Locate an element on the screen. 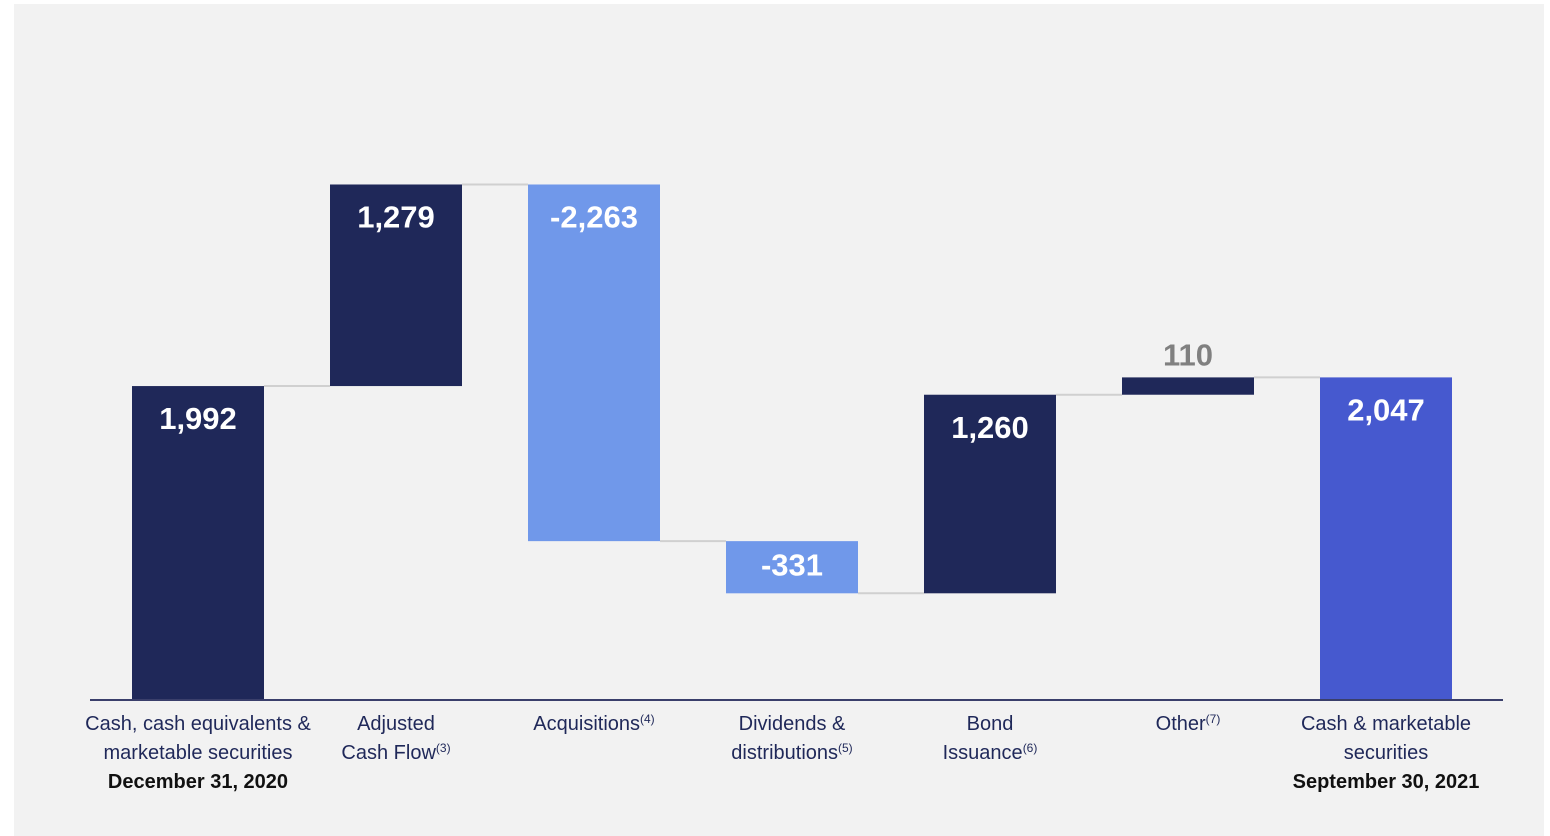  category-note: (6) is located at coordinates (1030, 748).